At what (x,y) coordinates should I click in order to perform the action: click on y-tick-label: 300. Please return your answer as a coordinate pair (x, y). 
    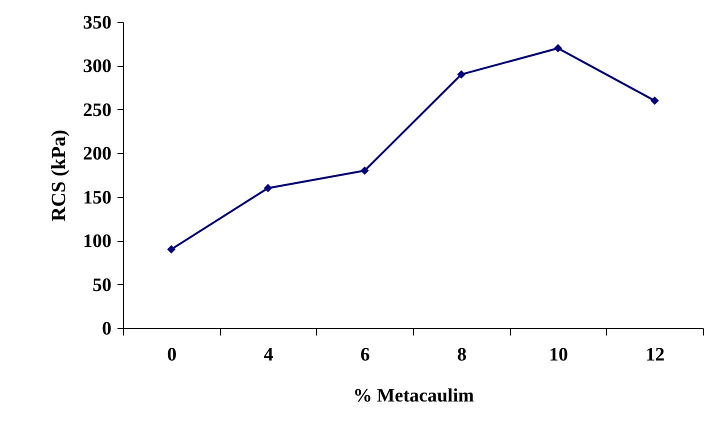
    Looking at the image, I should click on (97, 67).